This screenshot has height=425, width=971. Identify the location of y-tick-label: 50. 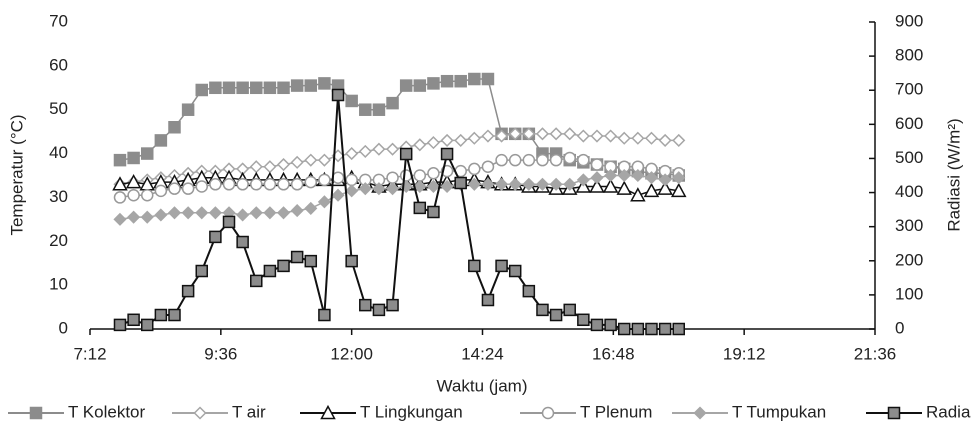
(58, 108).